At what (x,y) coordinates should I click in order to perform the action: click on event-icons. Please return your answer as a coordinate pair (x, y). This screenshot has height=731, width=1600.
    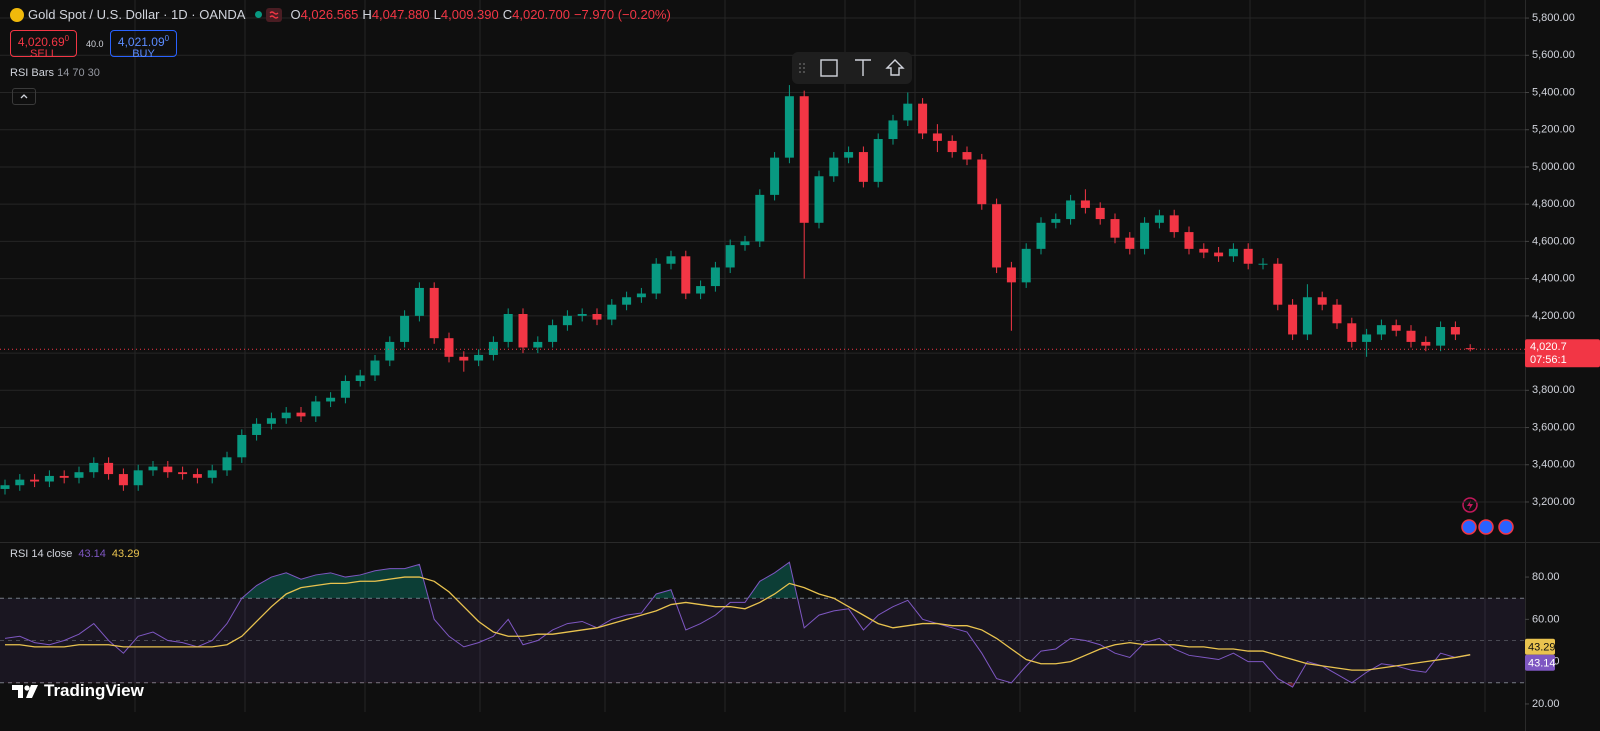
    Looking at the image, I should click on (1487, 516).